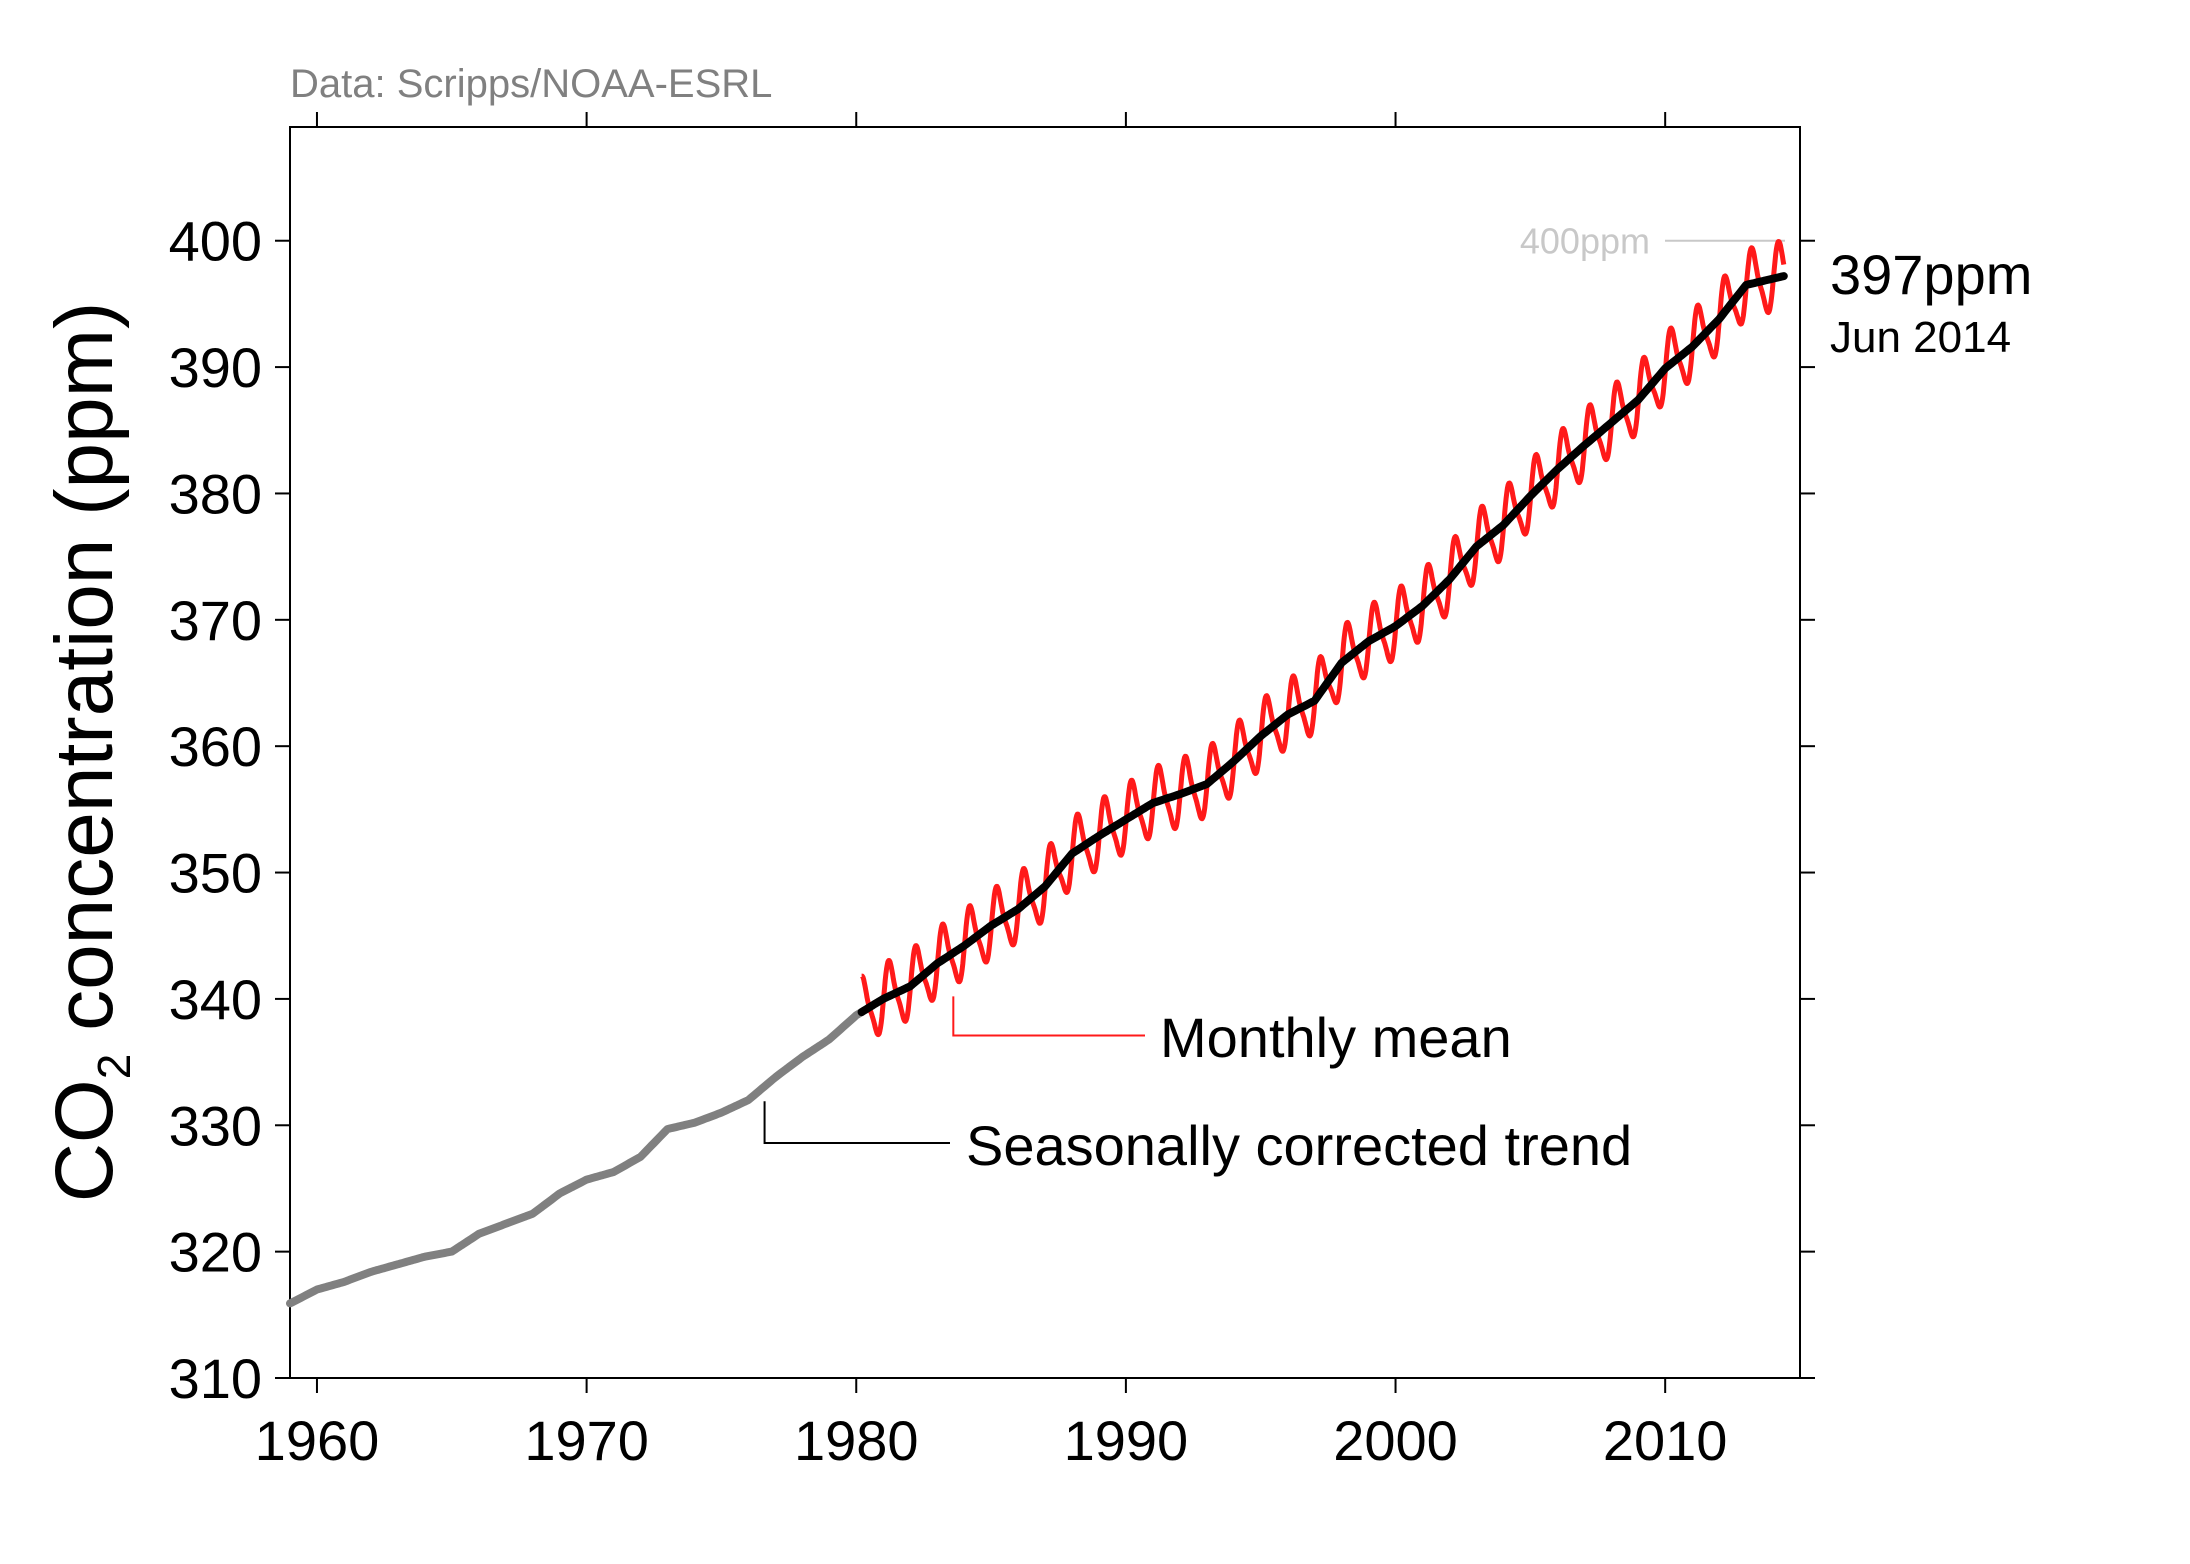  Describe the element at coordinates (1395, 1440) in the screenshot. I see `x-tick-label-2000: 2000` at that location.